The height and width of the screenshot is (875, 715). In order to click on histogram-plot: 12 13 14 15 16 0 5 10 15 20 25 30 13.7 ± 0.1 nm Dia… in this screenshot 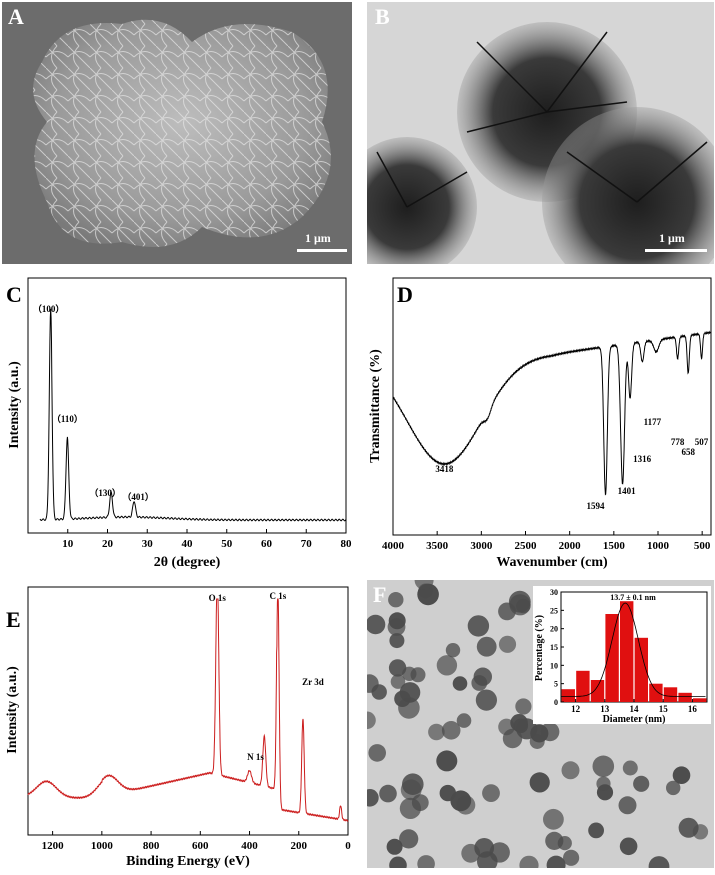, I will do `click(621, 656)`.